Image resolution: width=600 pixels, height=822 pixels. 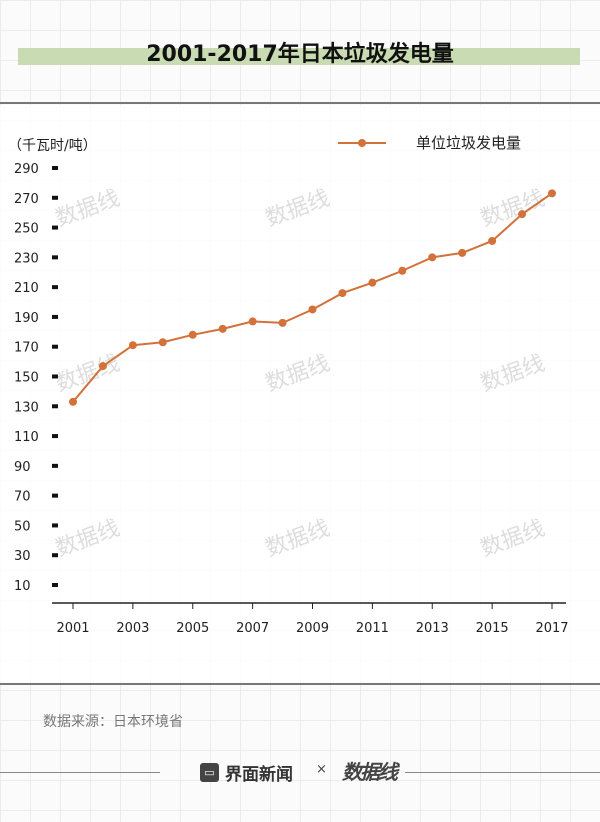 I want to click on y-tick-label: 90, so click(x=22, y=467).